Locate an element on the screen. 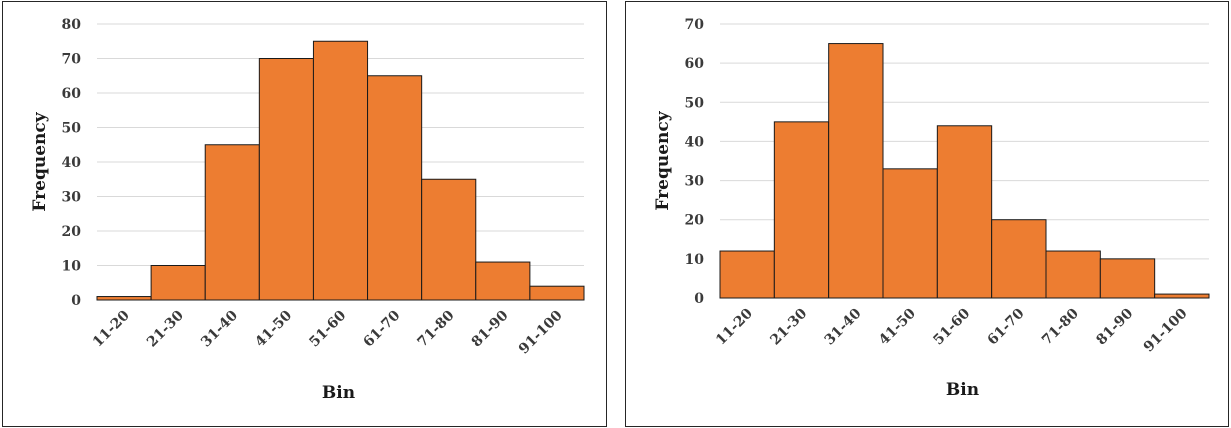  y-tick-label: 80 is located at coordinates (72, 25).